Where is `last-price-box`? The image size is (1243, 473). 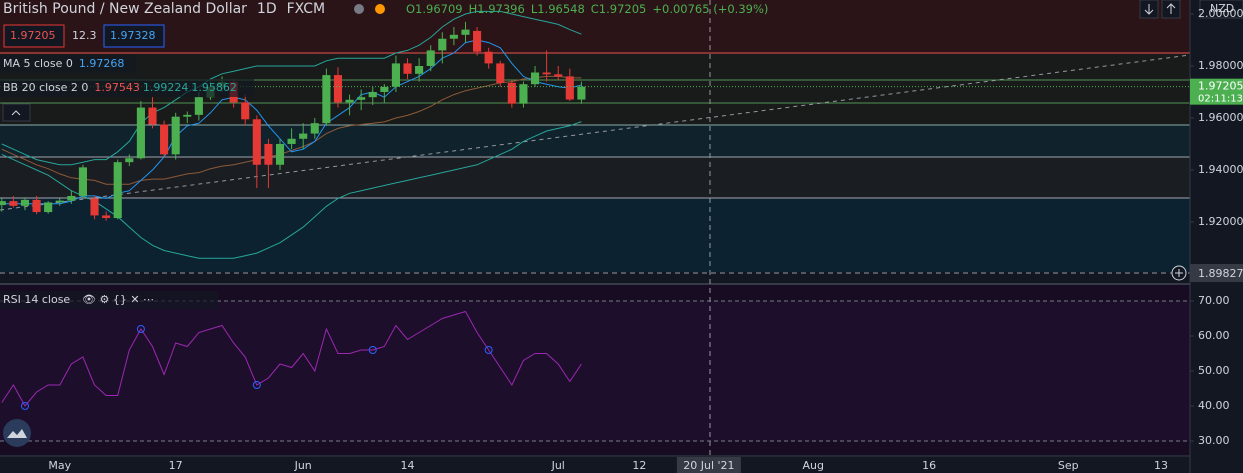 last-price-box is located at coordinates (1216, 91).